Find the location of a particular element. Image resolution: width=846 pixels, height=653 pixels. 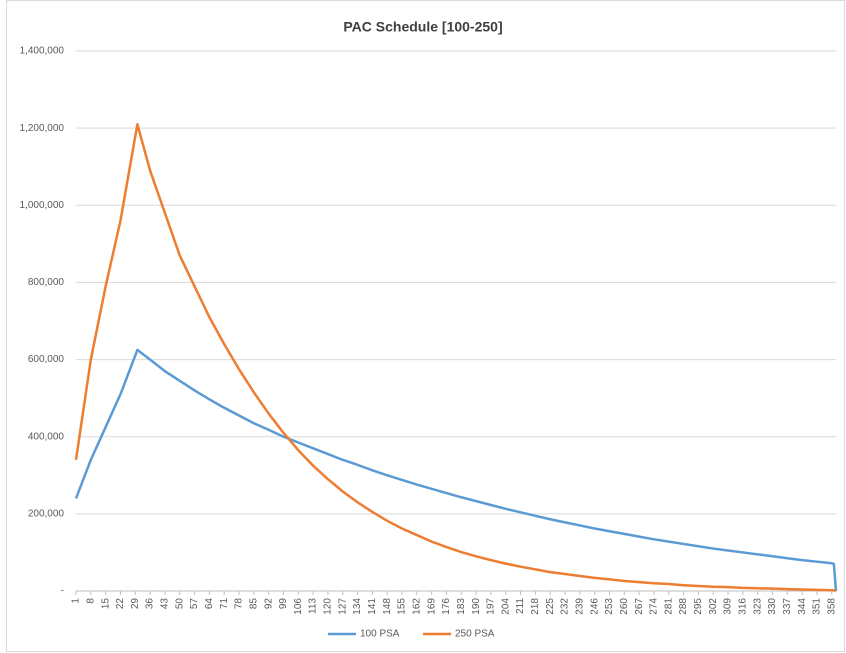

x-tick-label: 162 is located at coordinates (416, 606).